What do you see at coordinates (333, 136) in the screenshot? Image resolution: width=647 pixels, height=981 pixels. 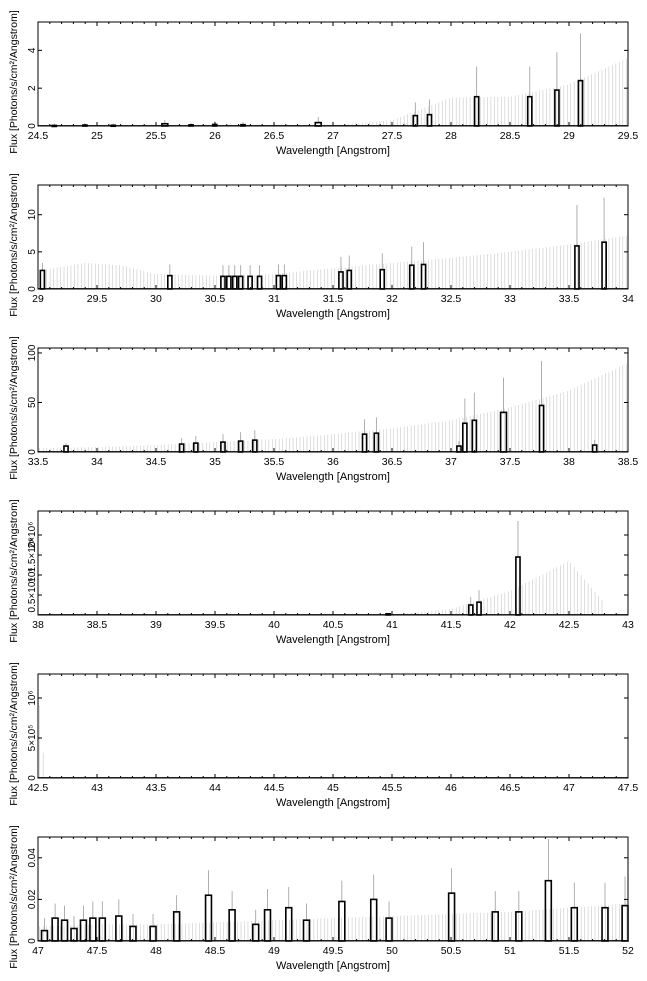 I see `x-tick-label: 27` at bounding box center [333, 136].